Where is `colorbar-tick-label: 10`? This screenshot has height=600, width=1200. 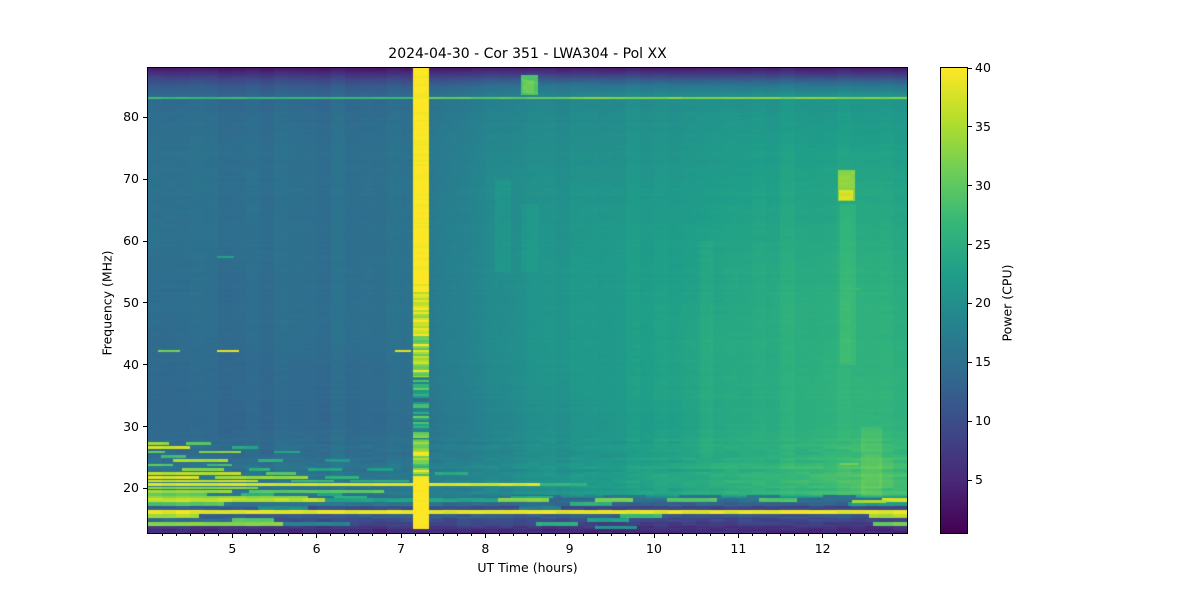
colorbar-tick-label: 10 is located at coordinates (983, 421).